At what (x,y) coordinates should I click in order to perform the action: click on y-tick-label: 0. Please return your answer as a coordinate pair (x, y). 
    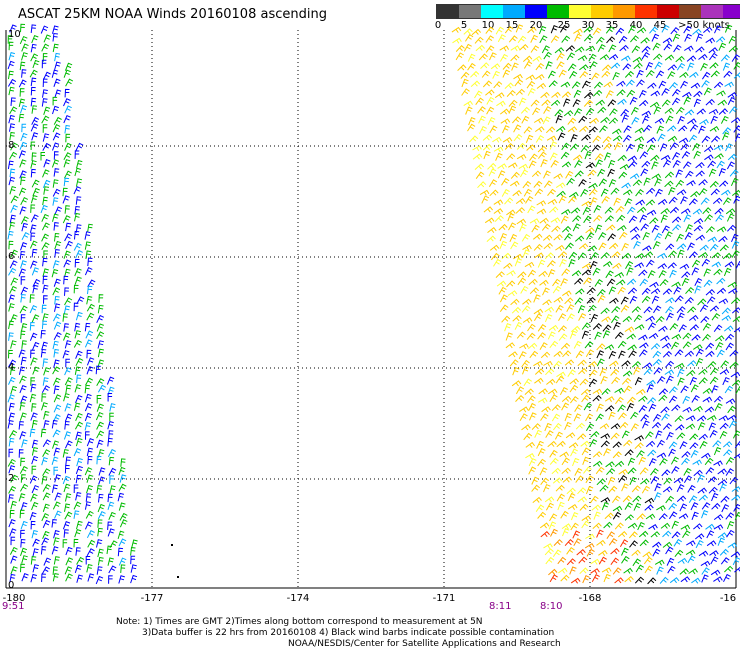
    Looking at the image, I should click on (11, 585).